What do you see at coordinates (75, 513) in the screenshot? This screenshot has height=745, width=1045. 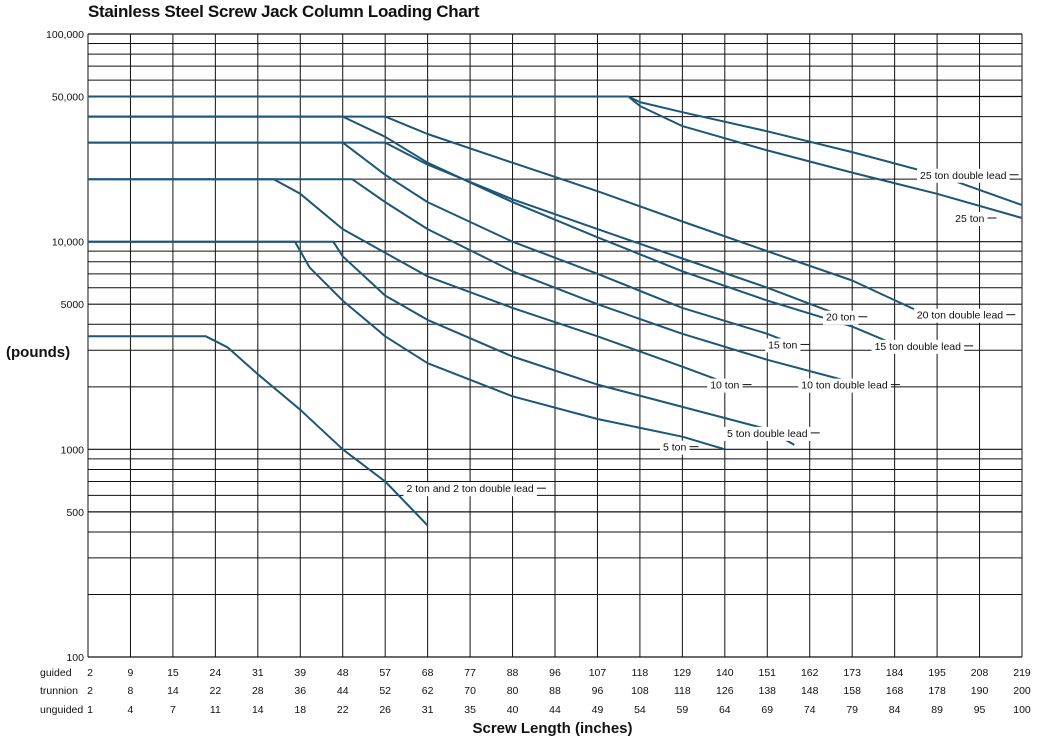 I see `y-tick-label: 500` at bounding box center [75, 513].